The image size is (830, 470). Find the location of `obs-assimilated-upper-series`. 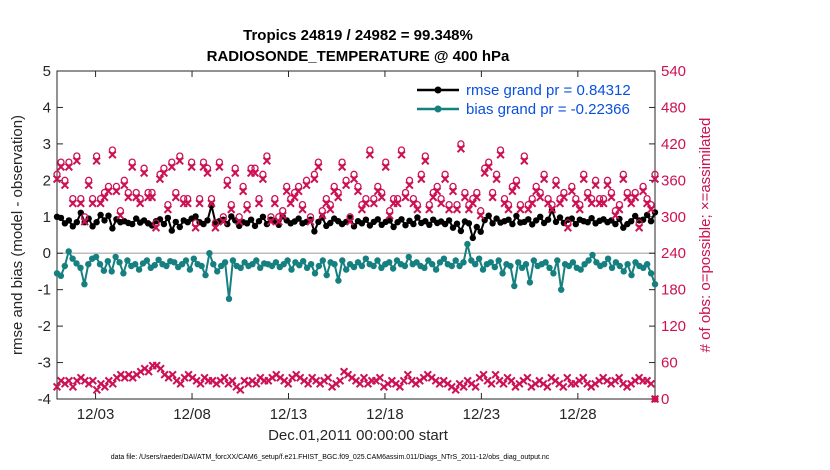

obs-assimilated-upper-series is located at coordinates (356, 188).